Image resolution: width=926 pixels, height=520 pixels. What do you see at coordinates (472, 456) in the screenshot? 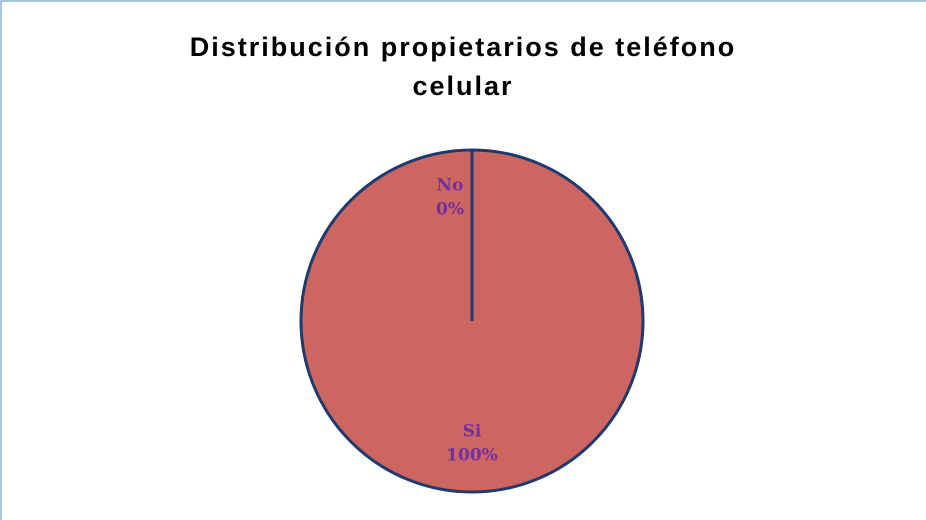
I see `slice-value-label: 100%` at bounding box center [472, 456].